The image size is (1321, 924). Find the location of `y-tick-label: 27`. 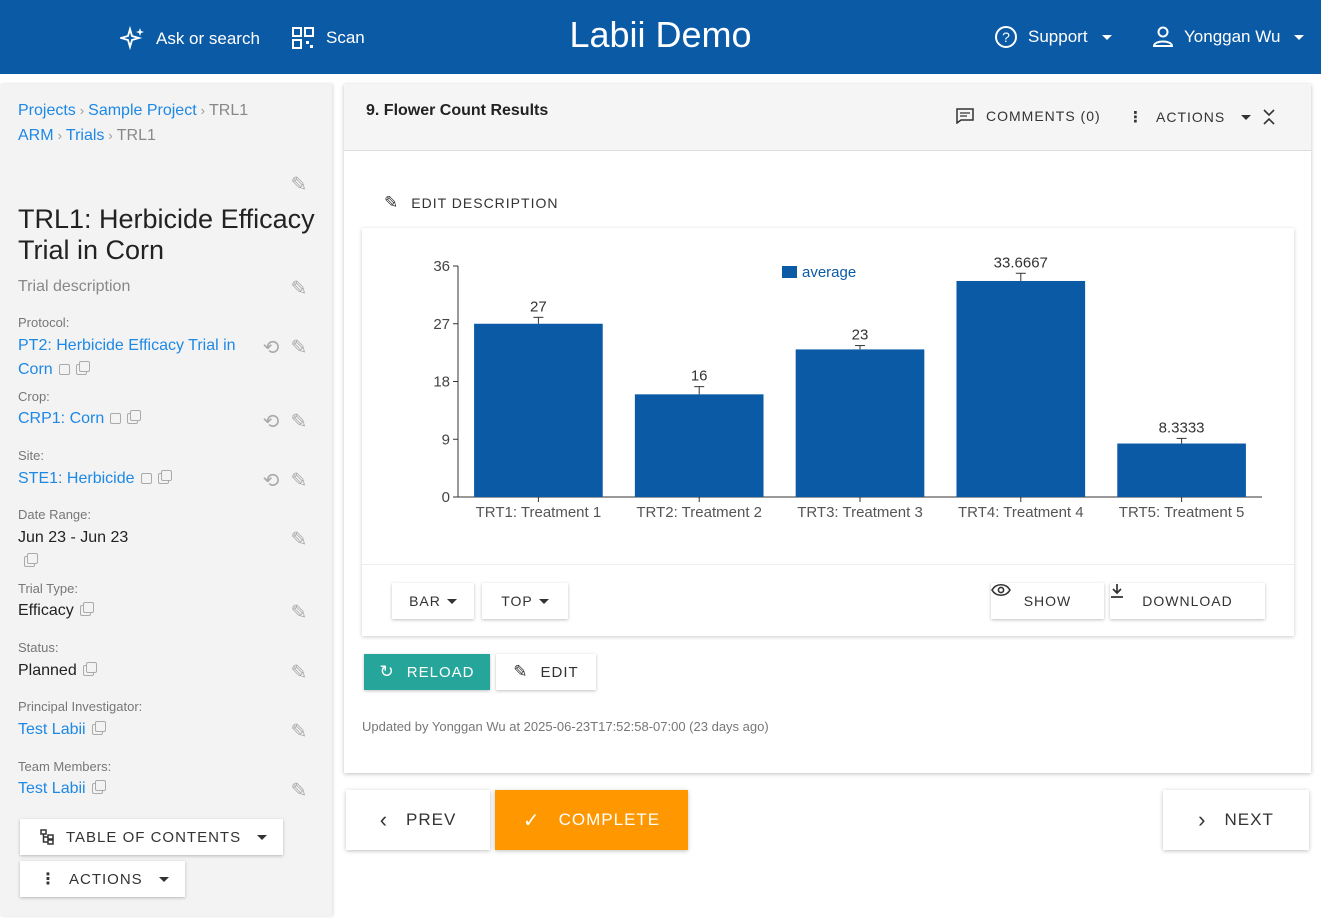

y-tick-label: 27 is located at coordinates (441, 324).